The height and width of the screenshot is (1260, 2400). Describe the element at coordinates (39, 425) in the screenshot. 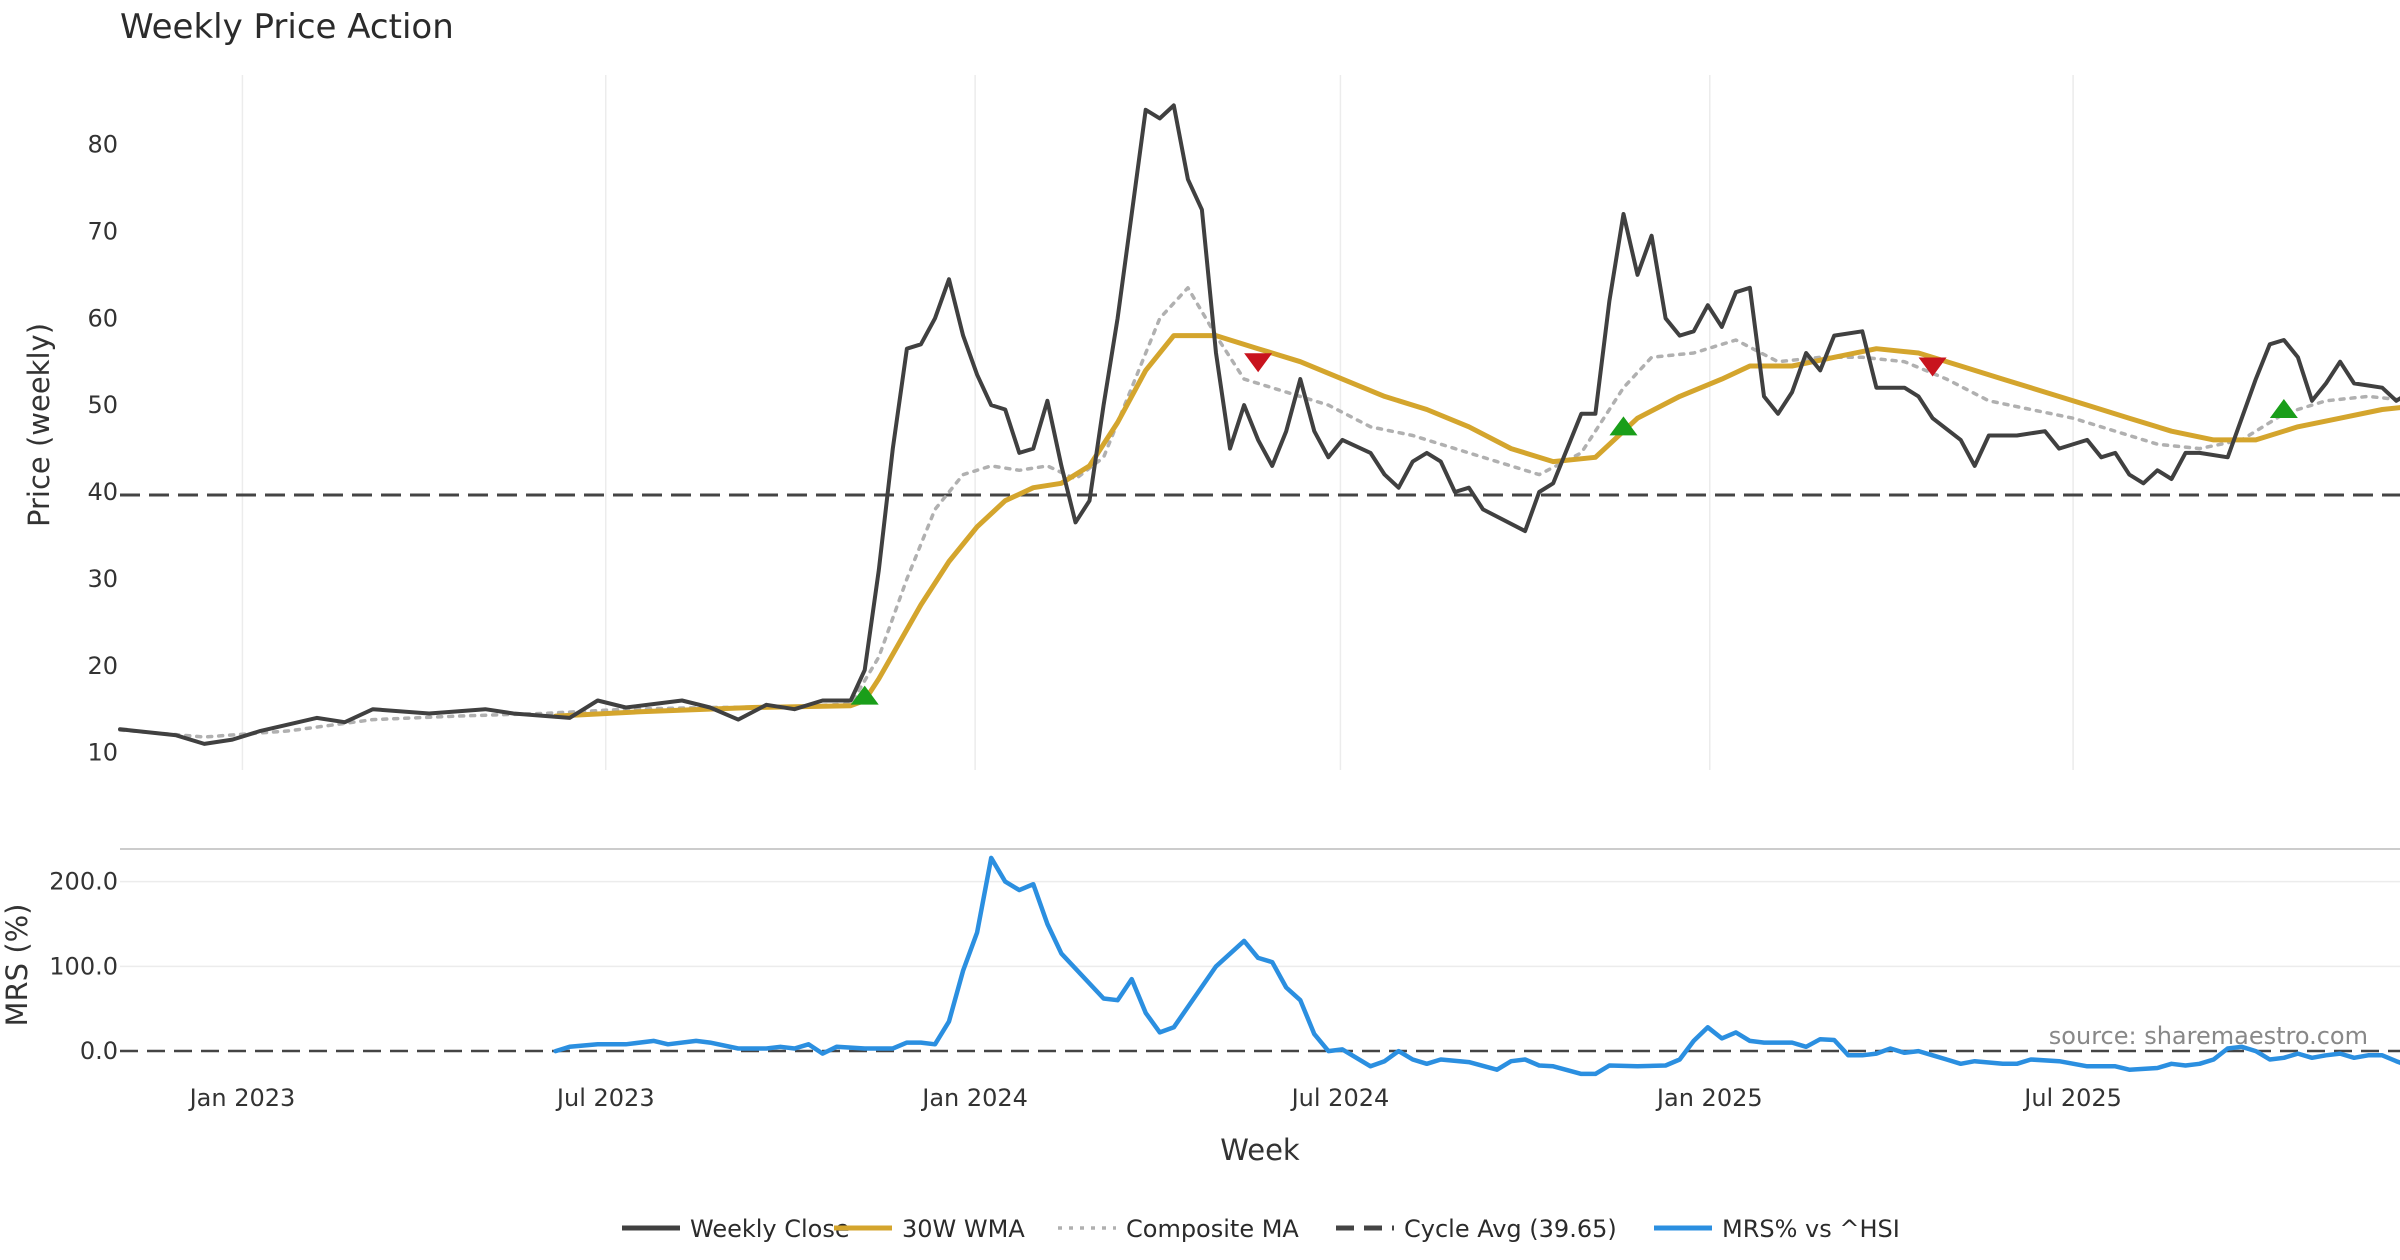

I see `price-y-axis-title: Price (weekly)` at that location.